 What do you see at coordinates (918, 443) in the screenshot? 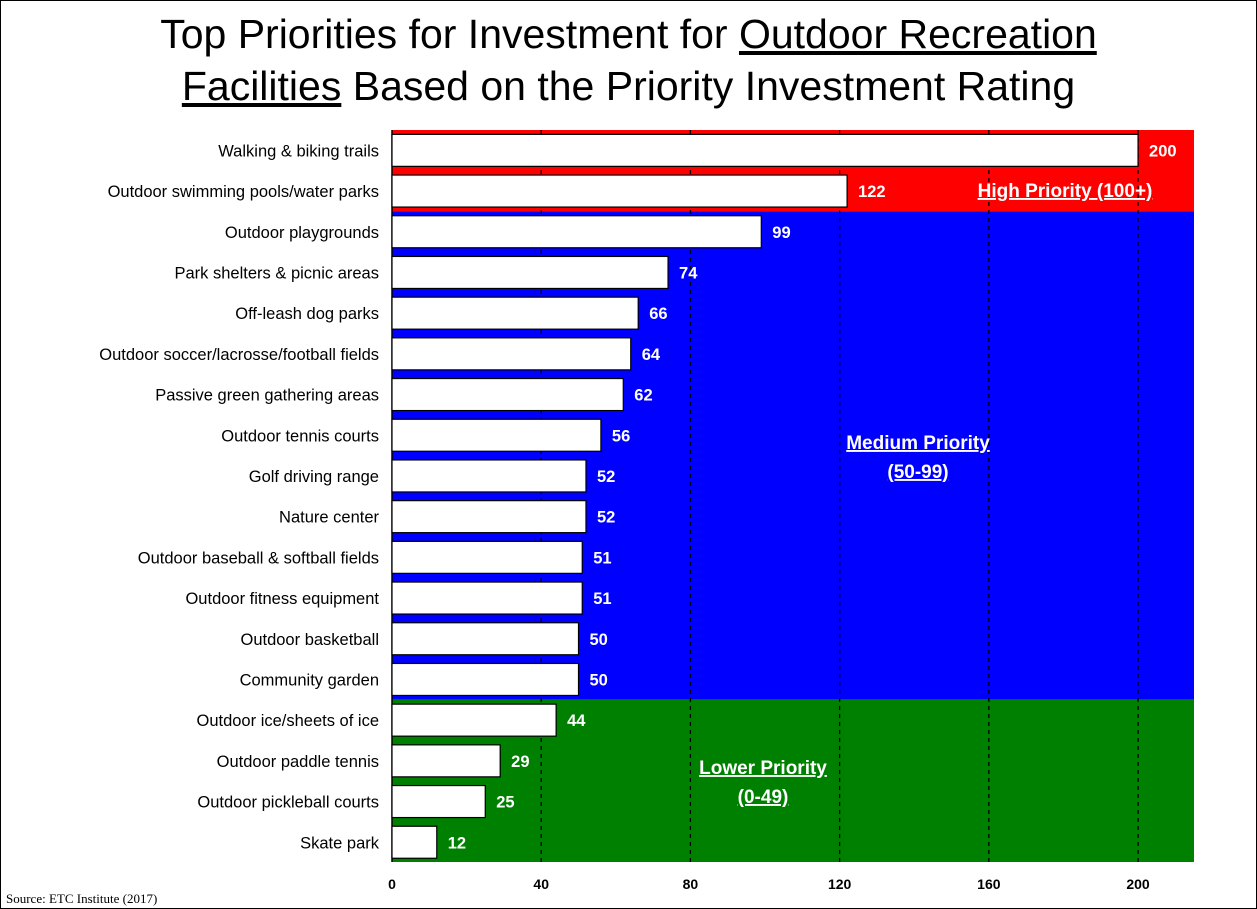
I see `zone-label-1: Medium Priority` at bounding box center [918, 443].